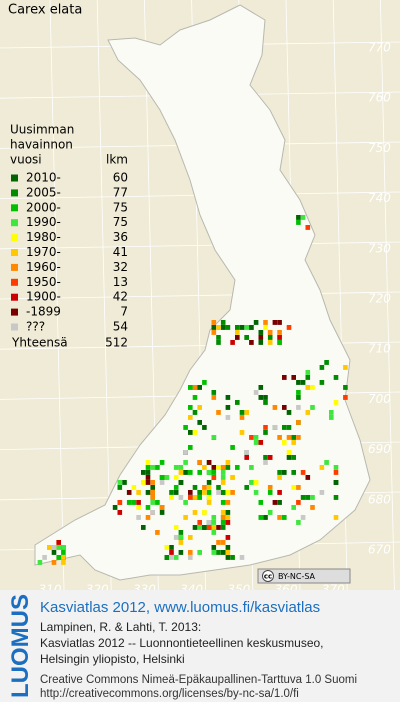 This screenshot has width=400, height=702. I want to click on legend-label: 1900-, so click(43, 297).